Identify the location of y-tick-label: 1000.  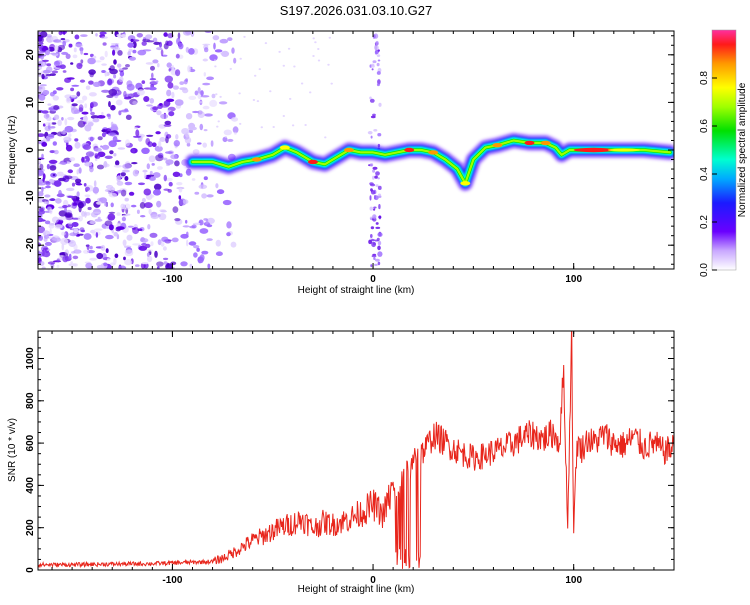
(30, 358).